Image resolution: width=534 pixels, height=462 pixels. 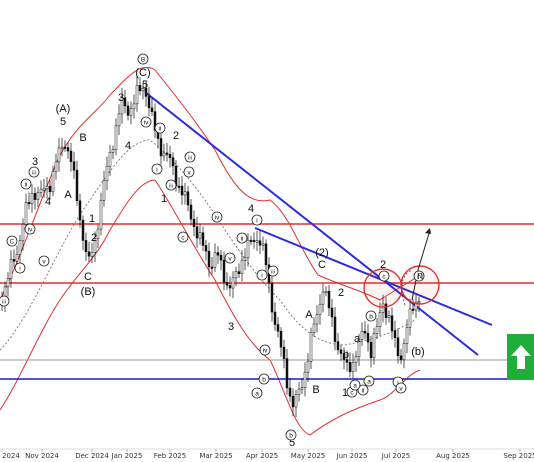 What do you see at coordinates (12, 241) in the screenshot?
I see `wave-label-circled: C` at bounding box center [12, 241].